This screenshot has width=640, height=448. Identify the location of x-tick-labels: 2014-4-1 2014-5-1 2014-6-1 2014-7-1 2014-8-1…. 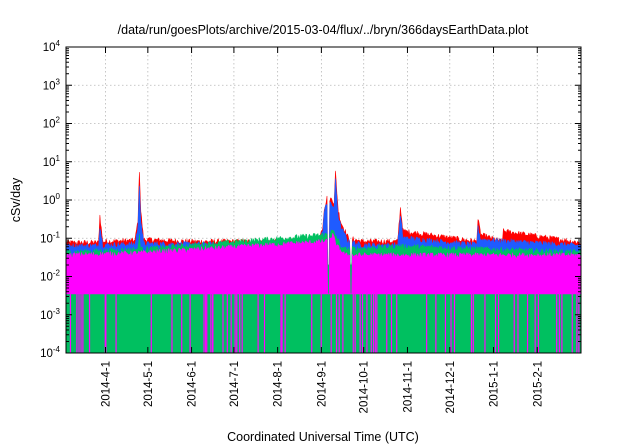
(323, 387).